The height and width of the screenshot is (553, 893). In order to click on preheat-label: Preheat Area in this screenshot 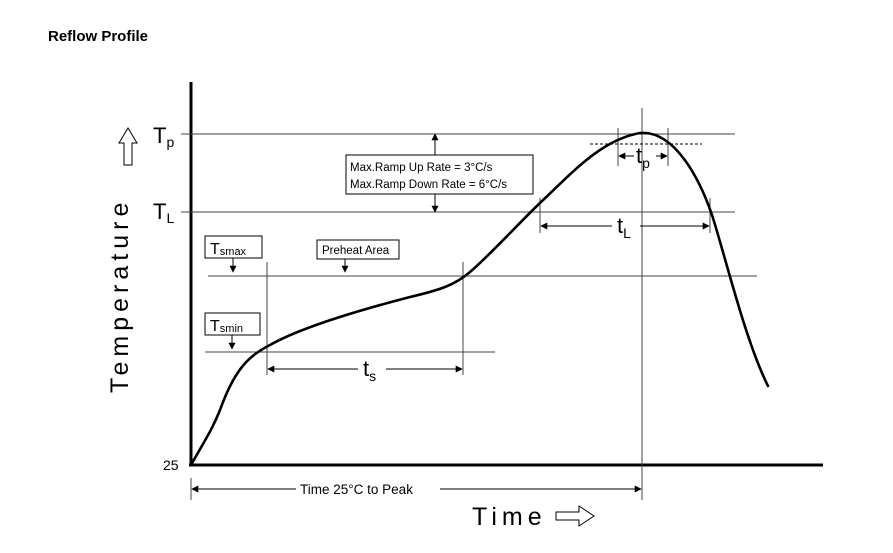, I will do `click(356, 251)`.